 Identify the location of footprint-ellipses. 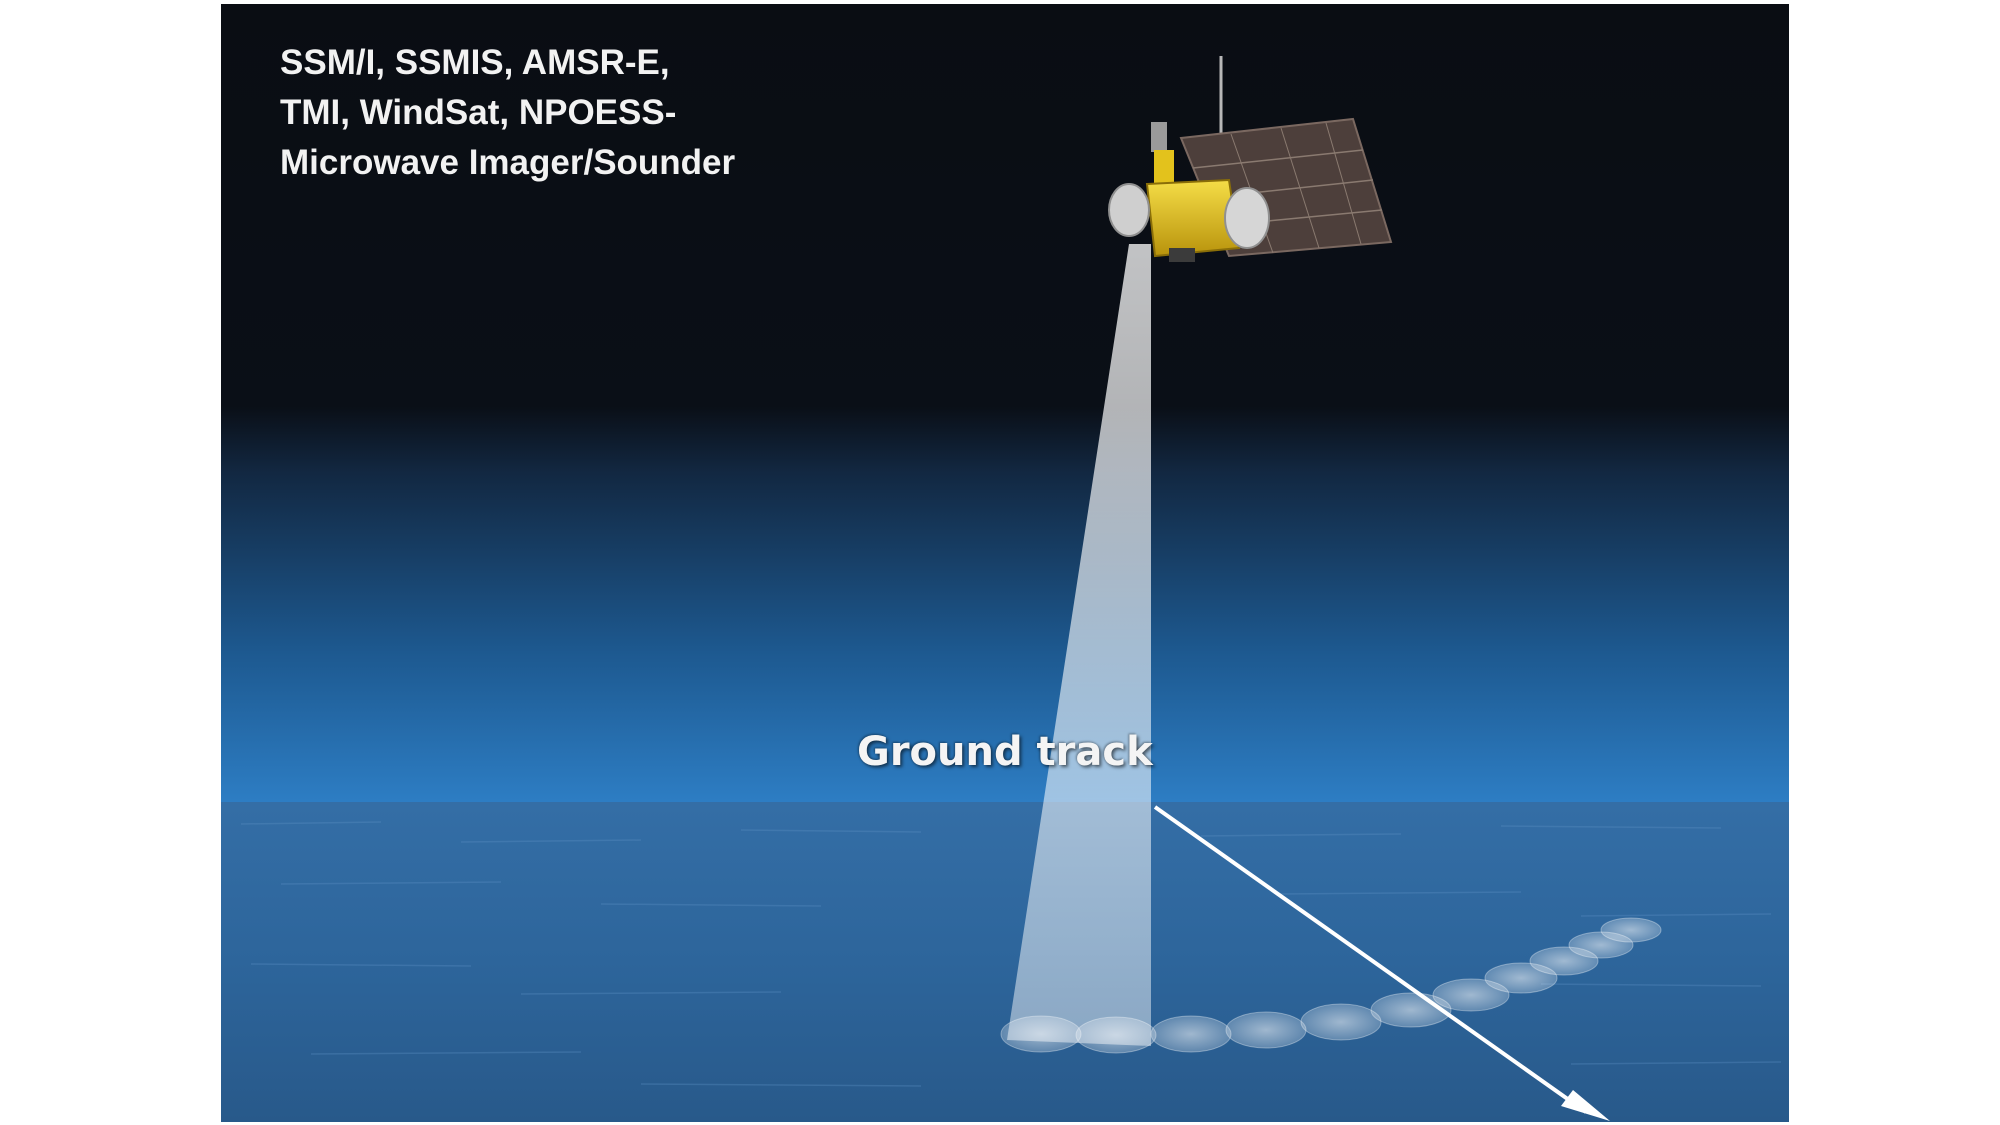
(1331, 985).